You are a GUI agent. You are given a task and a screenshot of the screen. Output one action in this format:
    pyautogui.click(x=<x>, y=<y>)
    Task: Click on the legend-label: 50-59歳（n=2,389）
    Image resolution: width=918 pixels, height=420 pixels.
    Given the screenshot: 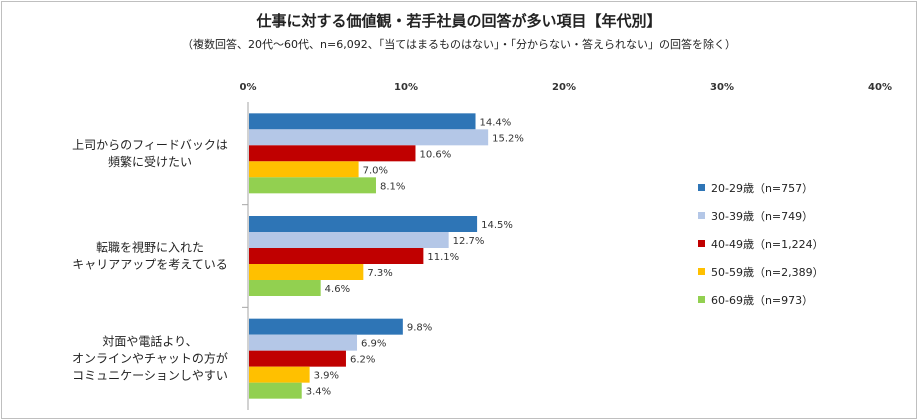 What is the action you would take?
    pyautogui.click(x=767, y=272)
    